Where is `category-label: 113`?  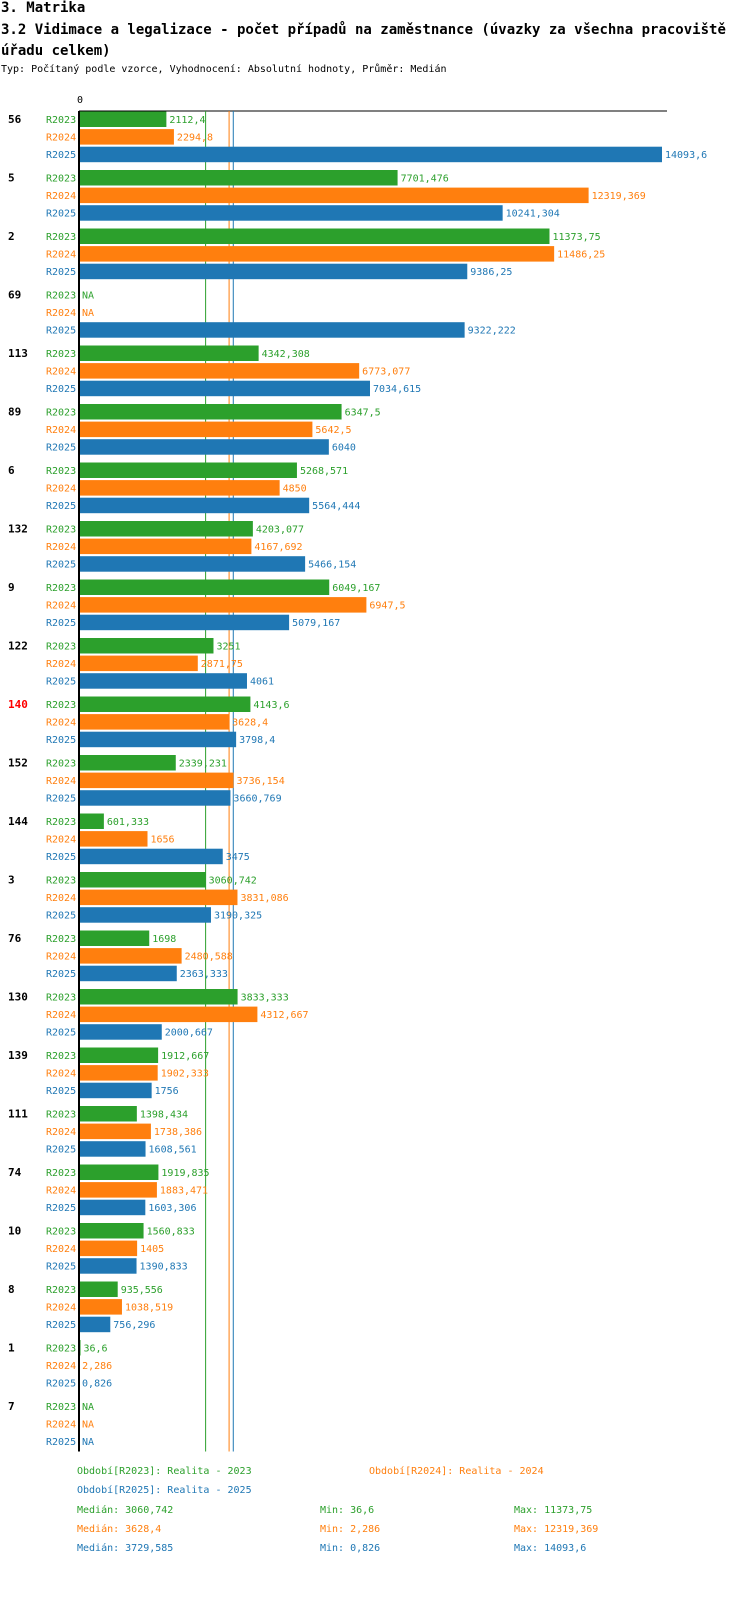
category-label: 113 is located at coordinates (18, 353).